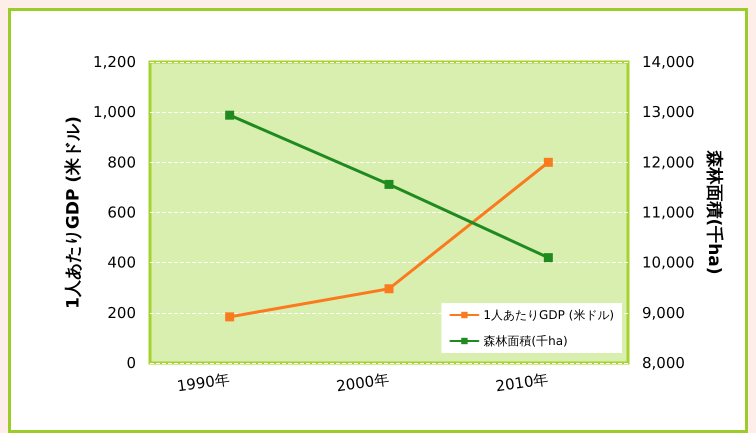  I want to click on y-tick-label: 1,000, so click(114, 112).